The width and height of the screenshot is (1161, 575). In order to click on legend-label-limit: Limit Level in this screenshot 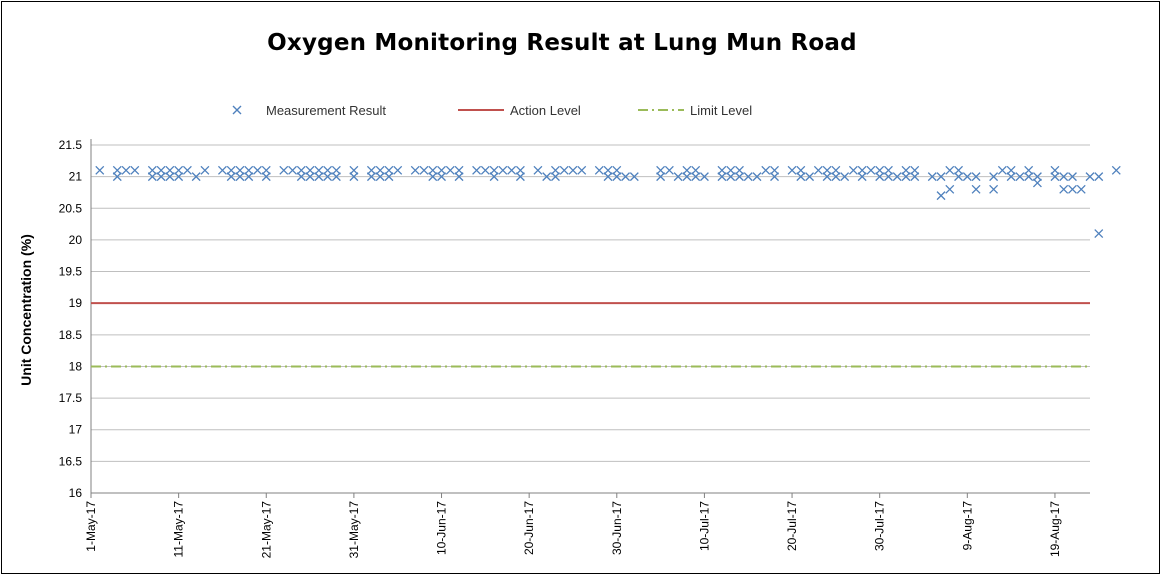, I will do `click(721, 110)`.